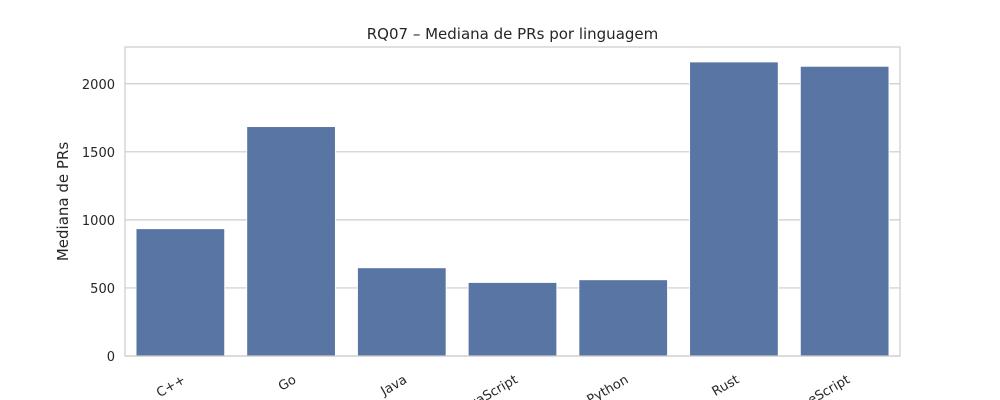 The width and height of the screenshot is (1000, 400). What do you see at coordinates (394, 385) in the screenshot?
I see `x-tick-label: Java` at bounding box center [394, 385].